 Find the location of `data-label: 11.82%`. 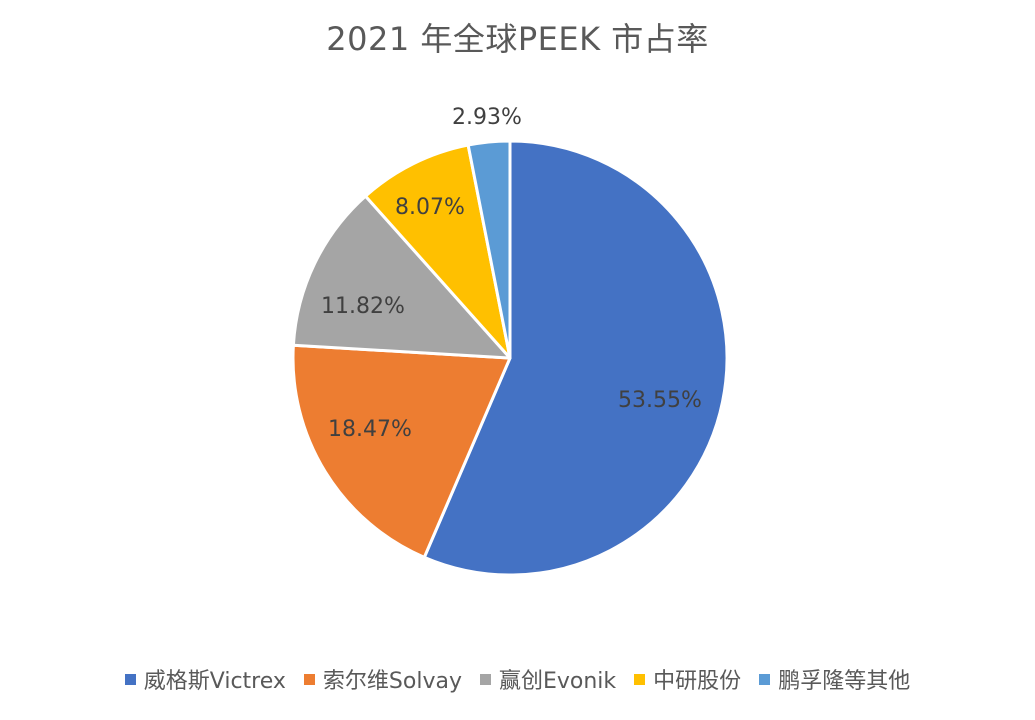

data-label: 11.82% is located at coordinates (363, 306).